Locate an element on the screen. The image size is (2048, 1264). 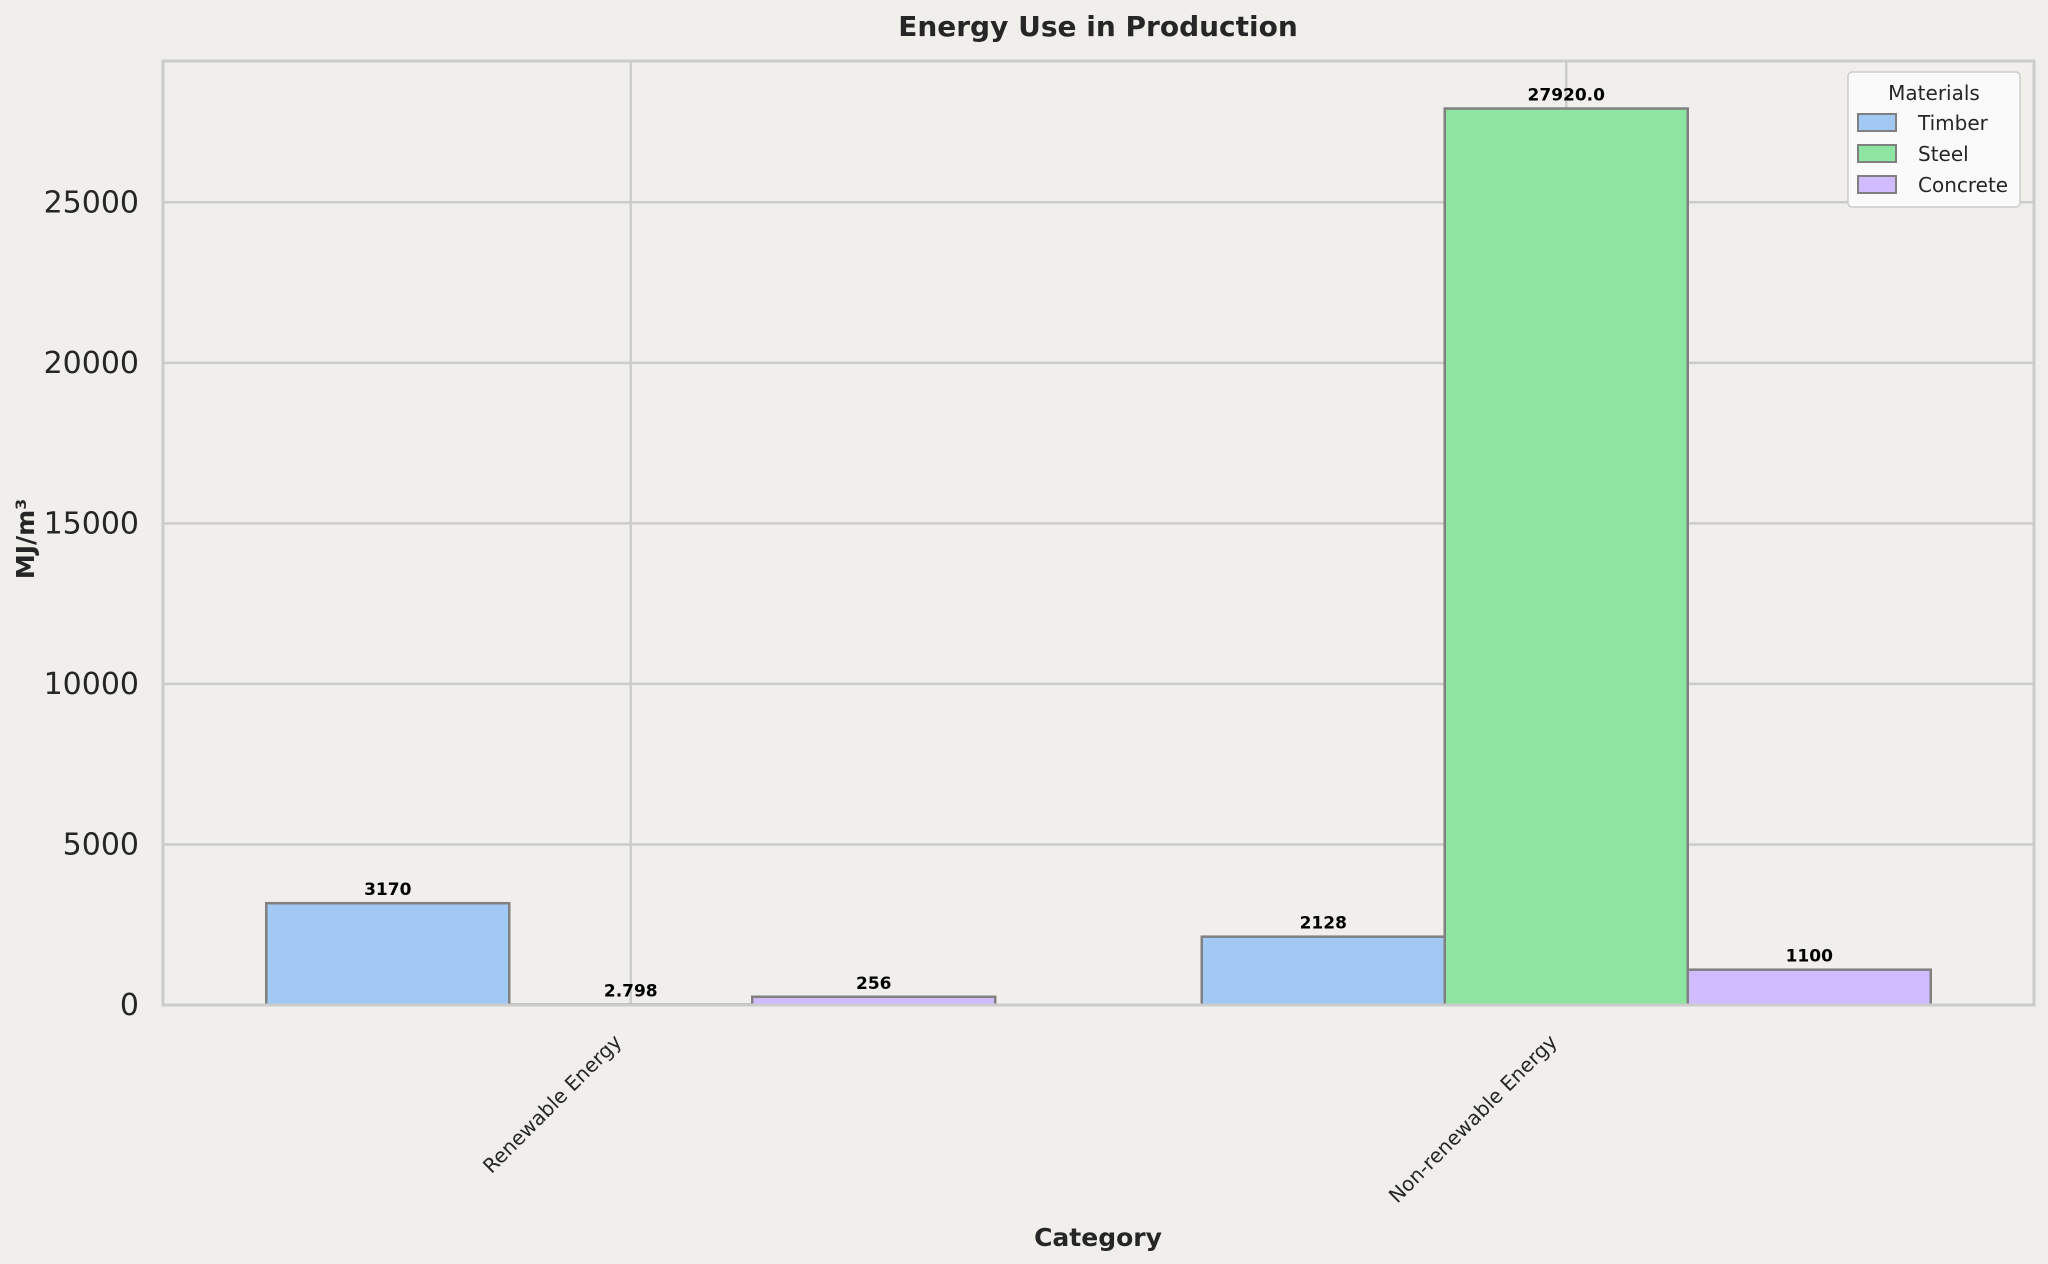
data-label: 1100 is located at coordinates (1809, 957).